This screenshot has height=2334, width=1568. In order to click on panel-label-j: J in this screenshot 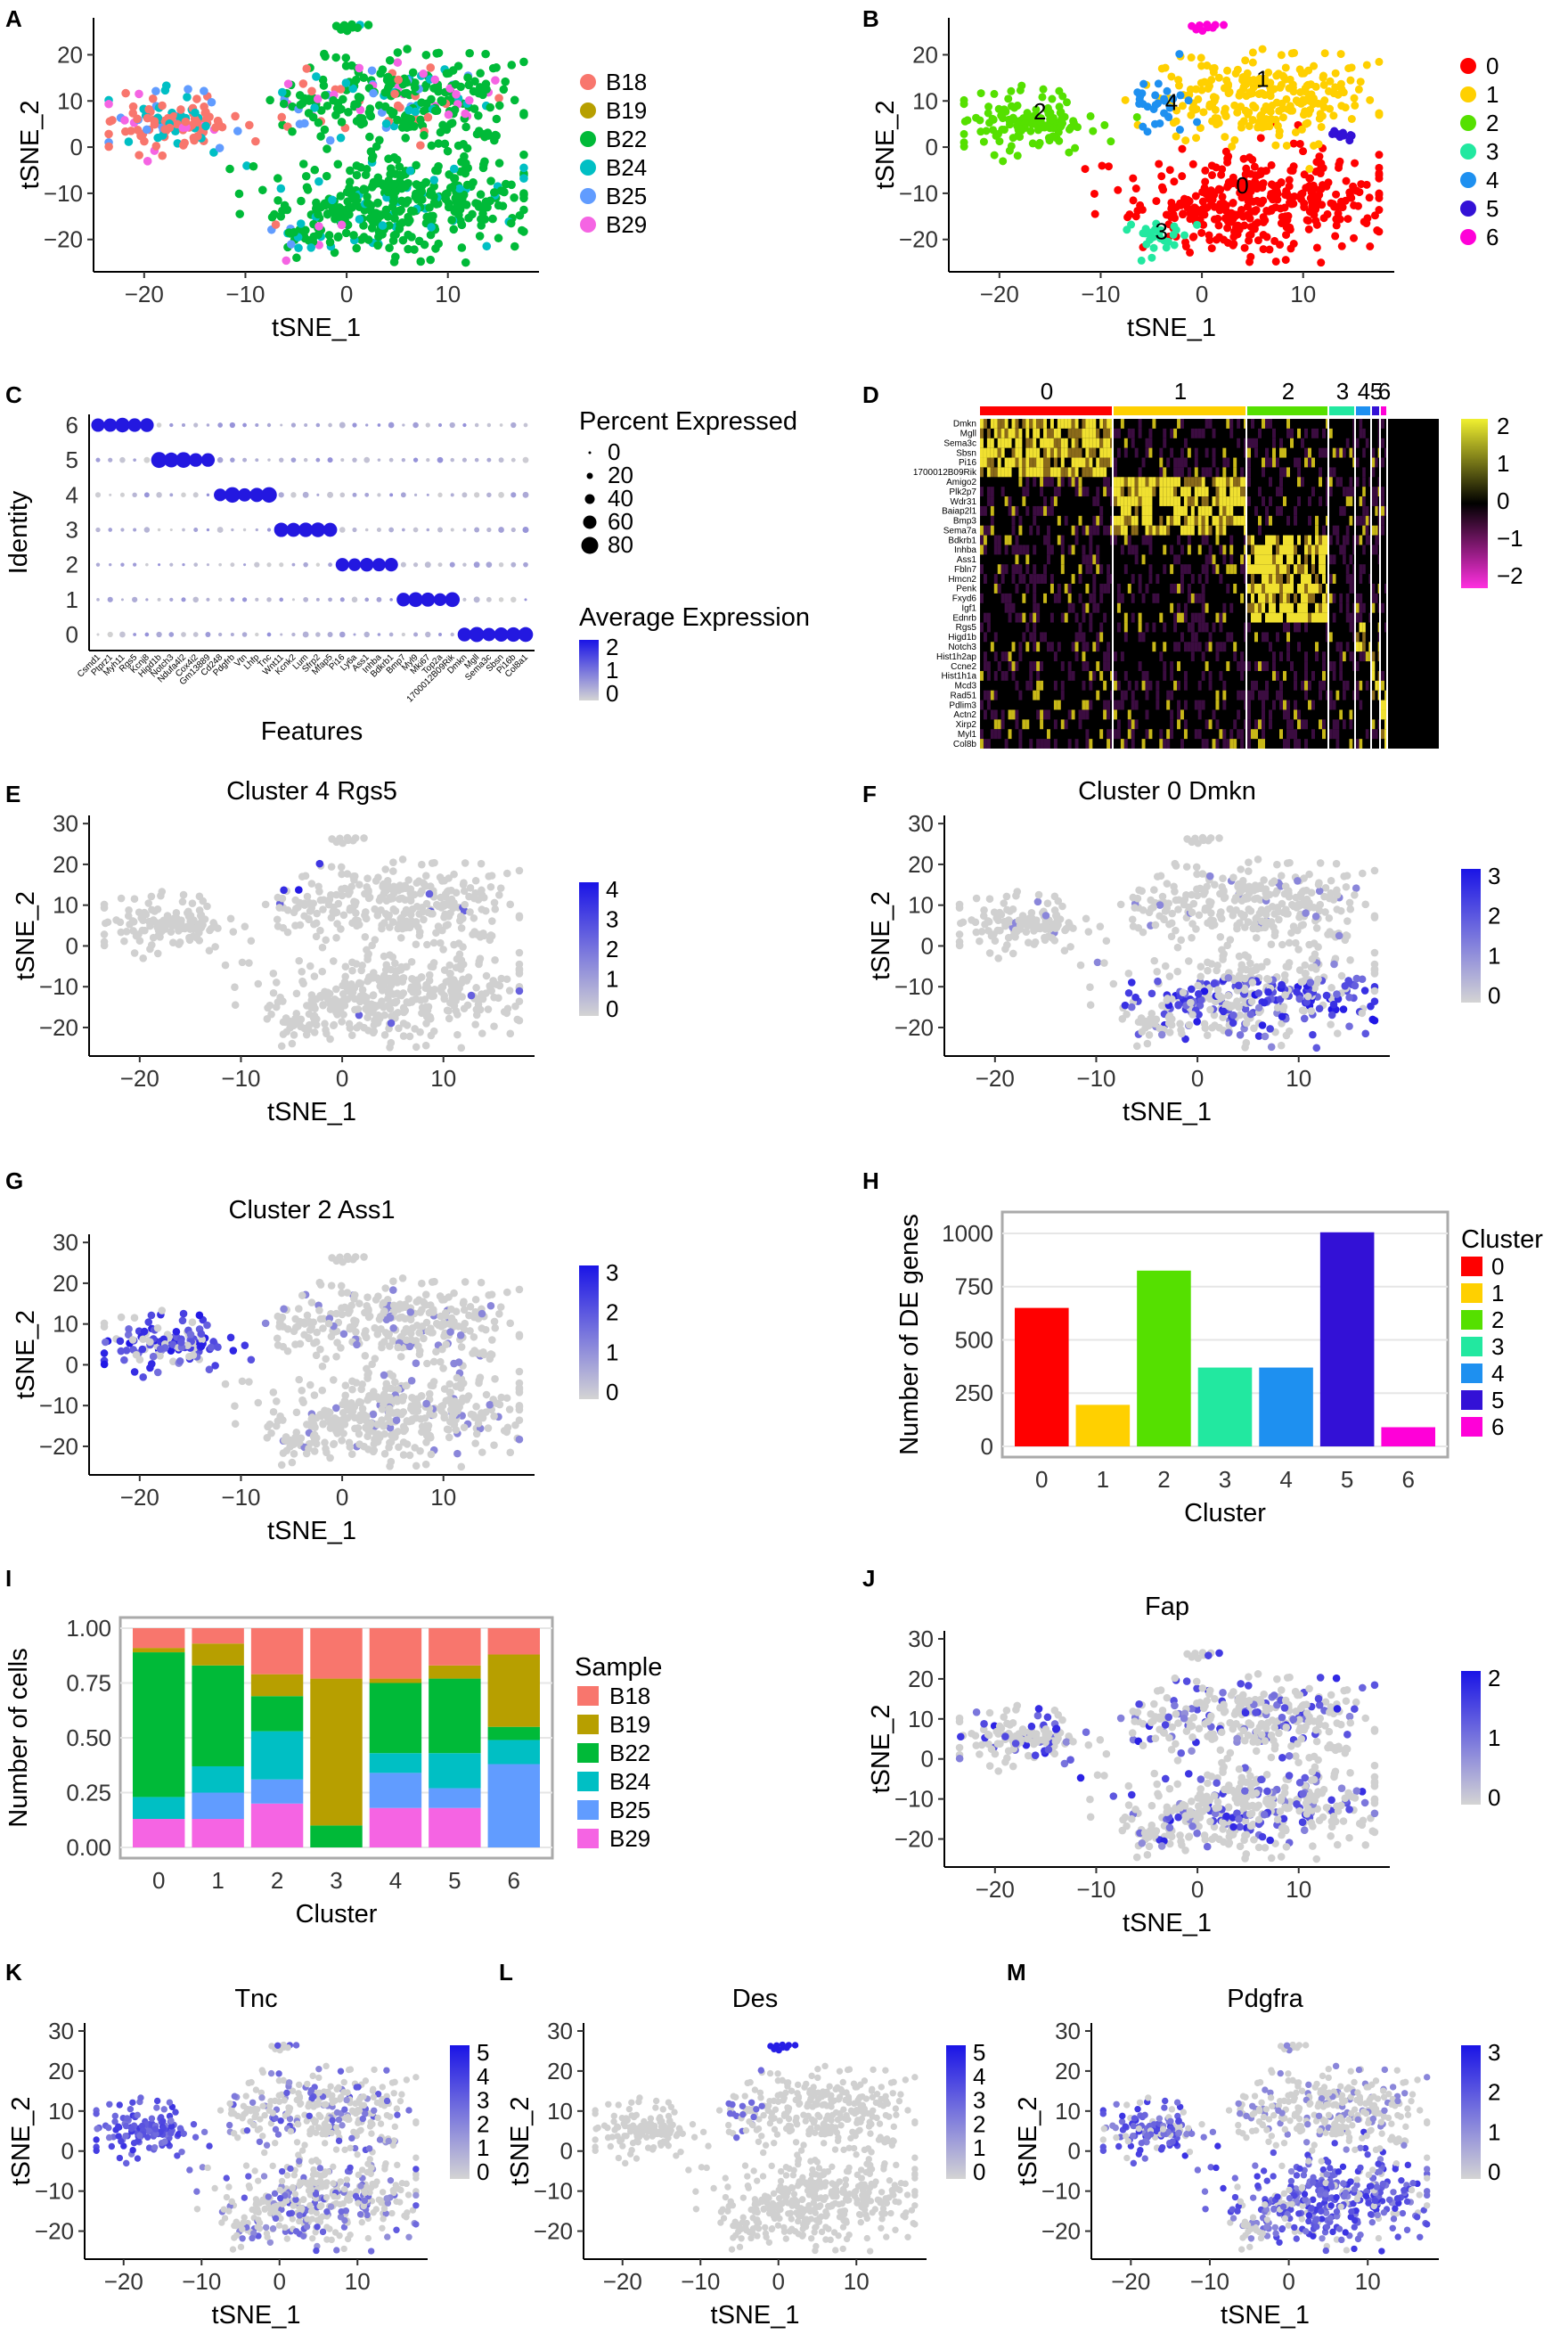, I will do `click(868, 1578)`.